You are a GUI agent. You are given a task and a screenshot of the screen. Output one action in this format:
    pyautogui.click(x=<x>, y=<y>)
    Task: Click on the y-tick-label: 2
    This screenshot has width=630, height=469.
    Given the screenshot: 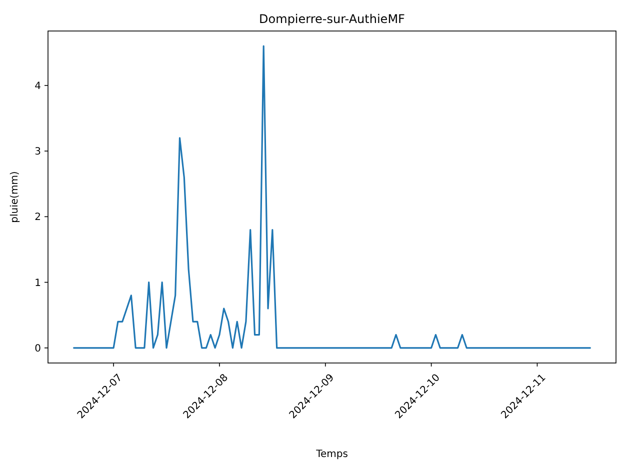 What is the action you would take?
    pyautogui.click(x=37, y=218)
    